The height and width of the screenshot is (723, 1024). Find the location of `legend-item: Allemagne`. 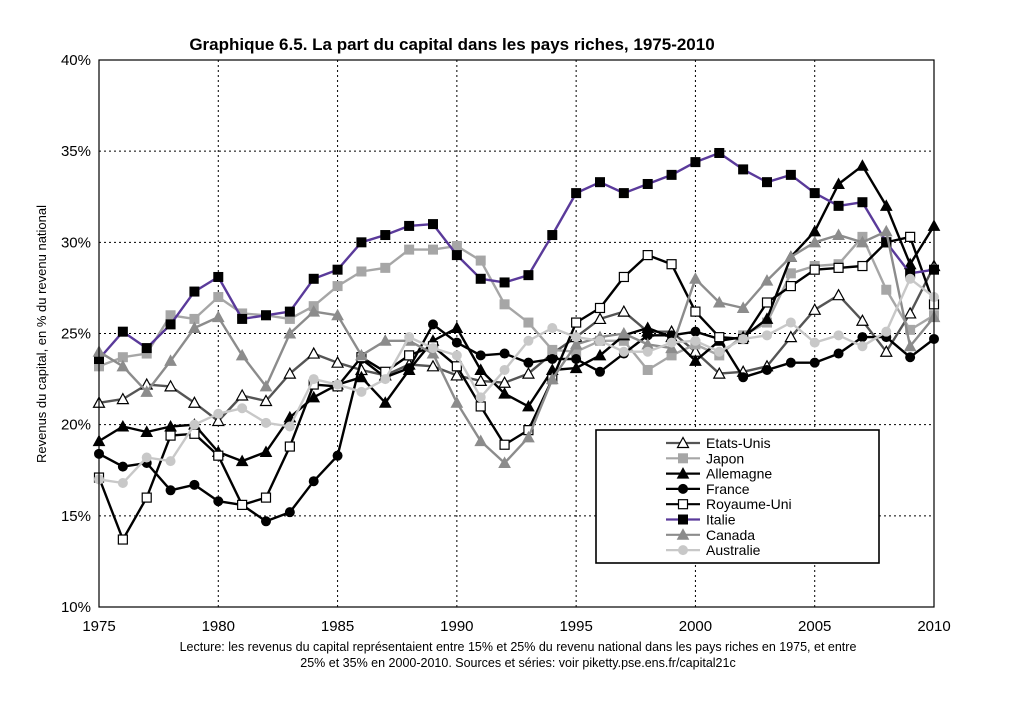

legend-item: Allemagne is located at coordinates (719, 474).